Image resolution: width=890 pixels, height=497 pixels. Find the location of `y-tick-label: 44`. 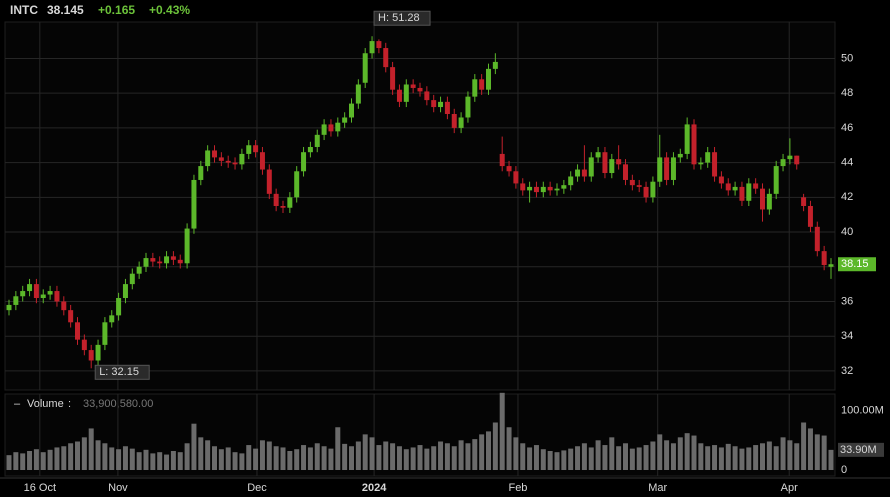

y-tick-label: 44 is located at coordinates (847, 163).